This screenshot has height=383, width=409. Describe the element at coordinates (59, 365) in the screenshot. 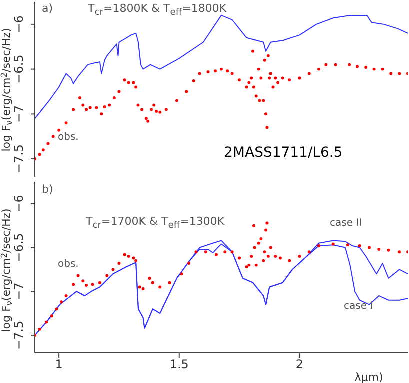

I see `x-tick-label: 1` at that location.